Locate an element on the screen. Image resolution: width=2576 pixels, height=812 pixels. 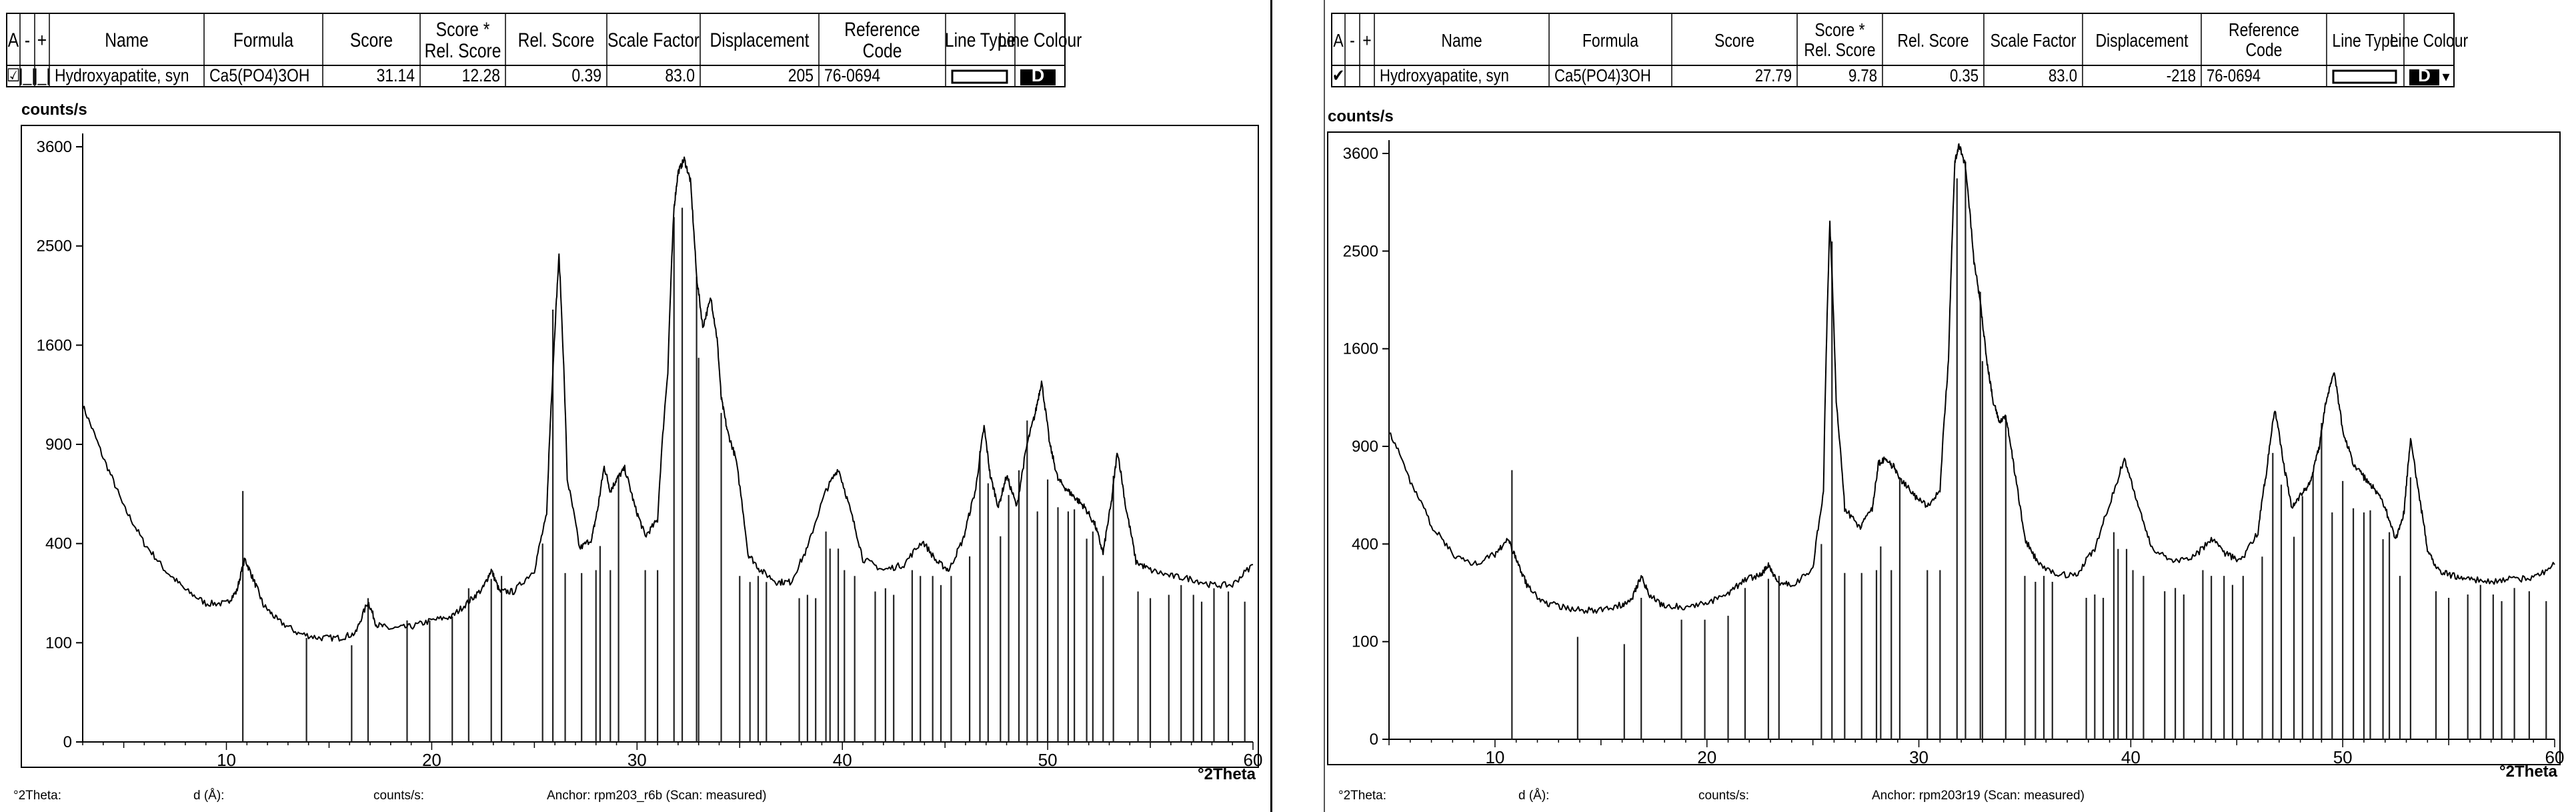
cell-rel-score: 0.39 is located at coordinates (586, 75).